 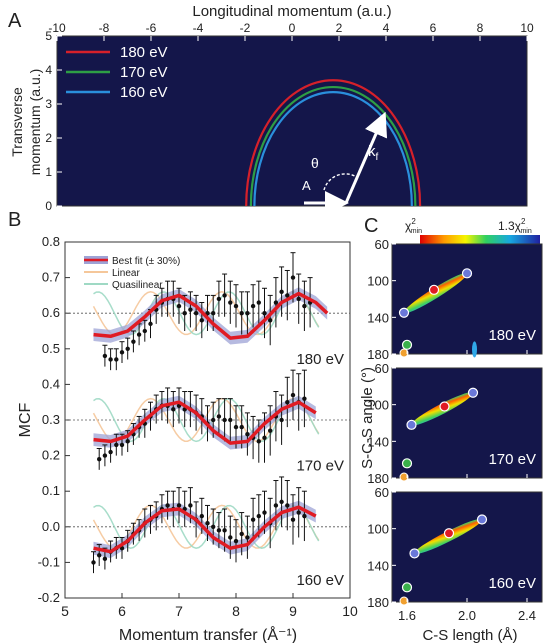 I want to click on best-fit-160-eV, so click(x=205, y=529).